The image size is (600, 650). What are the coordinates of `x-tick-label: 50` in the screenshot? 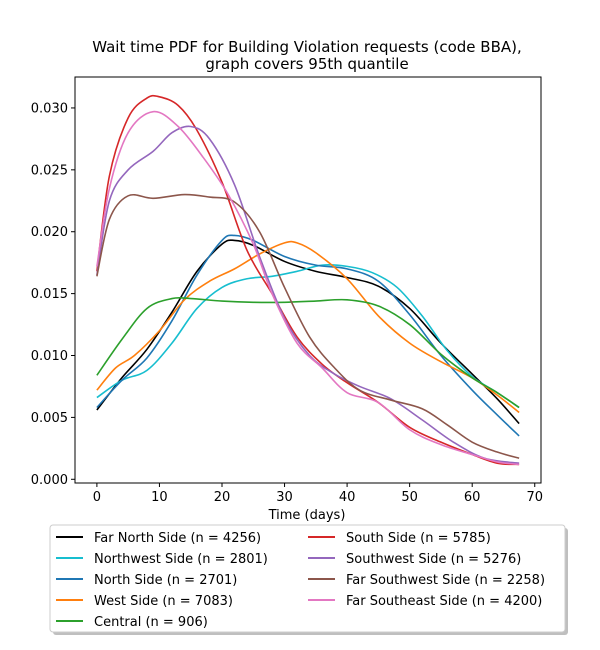 It's located at (409, 497).